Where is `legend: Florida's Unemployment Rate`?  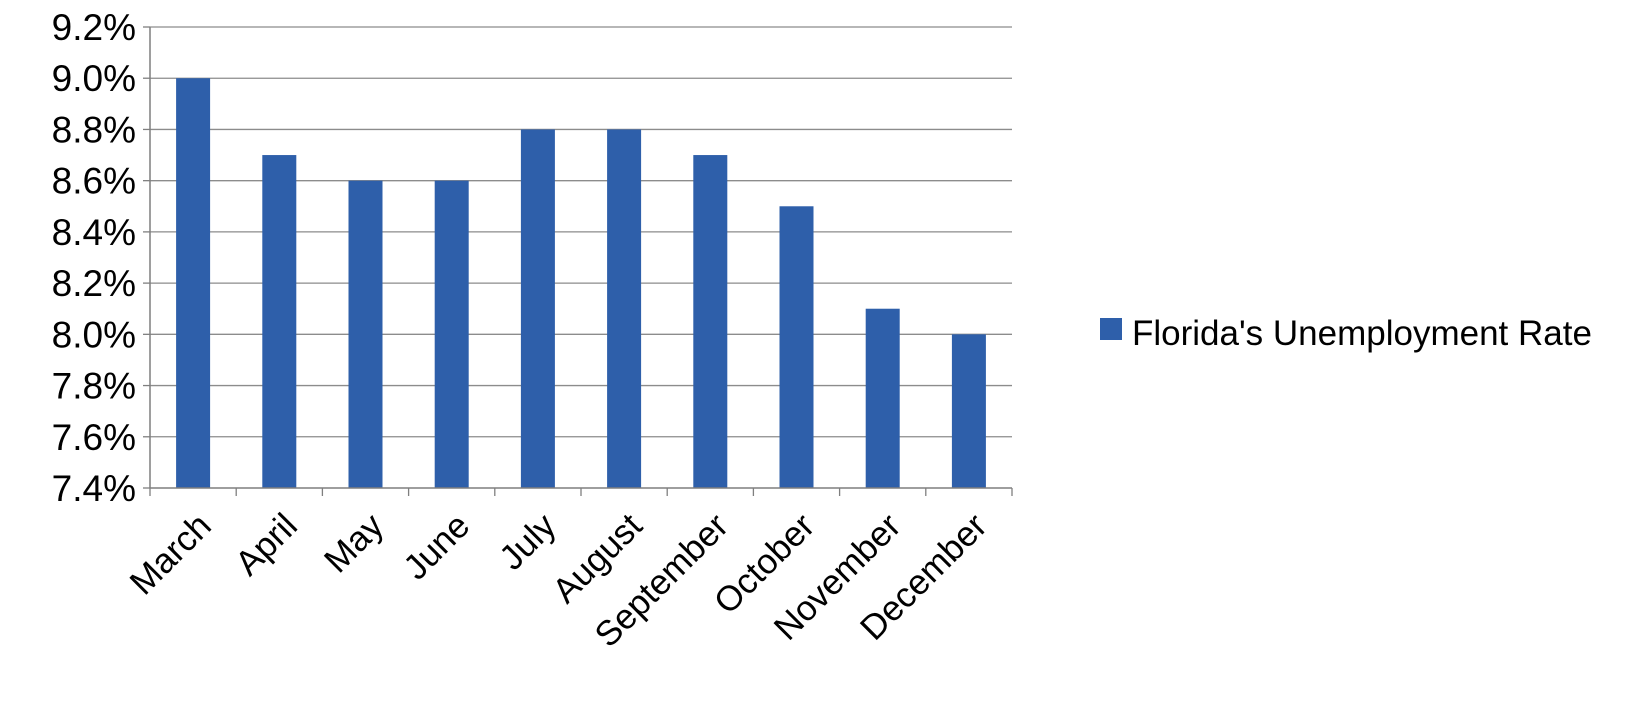
legend: Florida's Unemployment Rate is located at coordinates (1357, 334).